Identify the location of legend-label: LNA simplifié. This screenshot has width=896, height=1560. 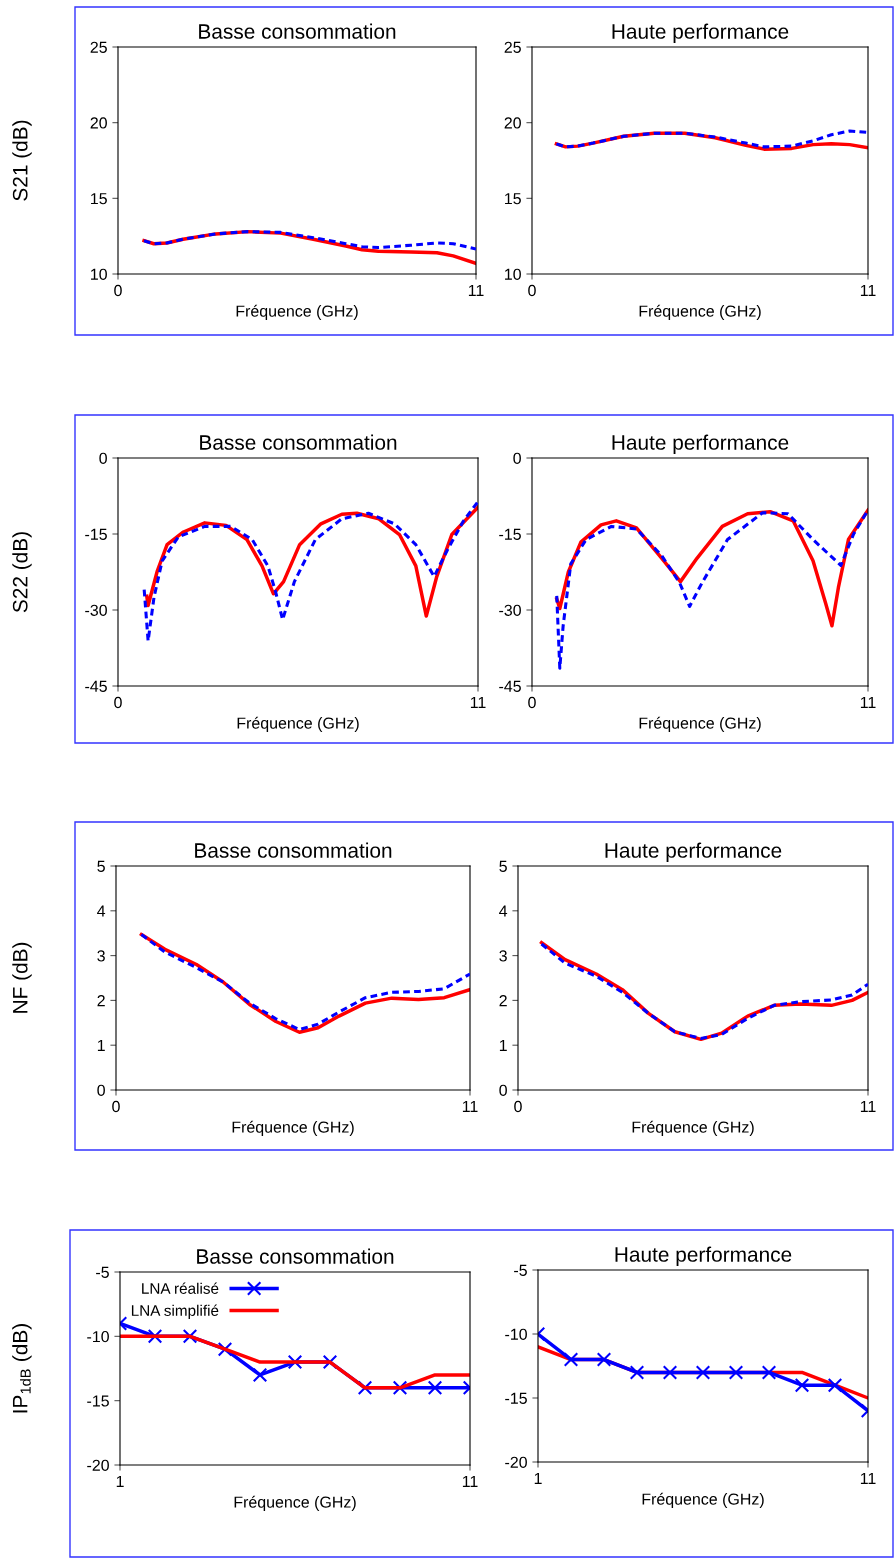
(175, 1311).